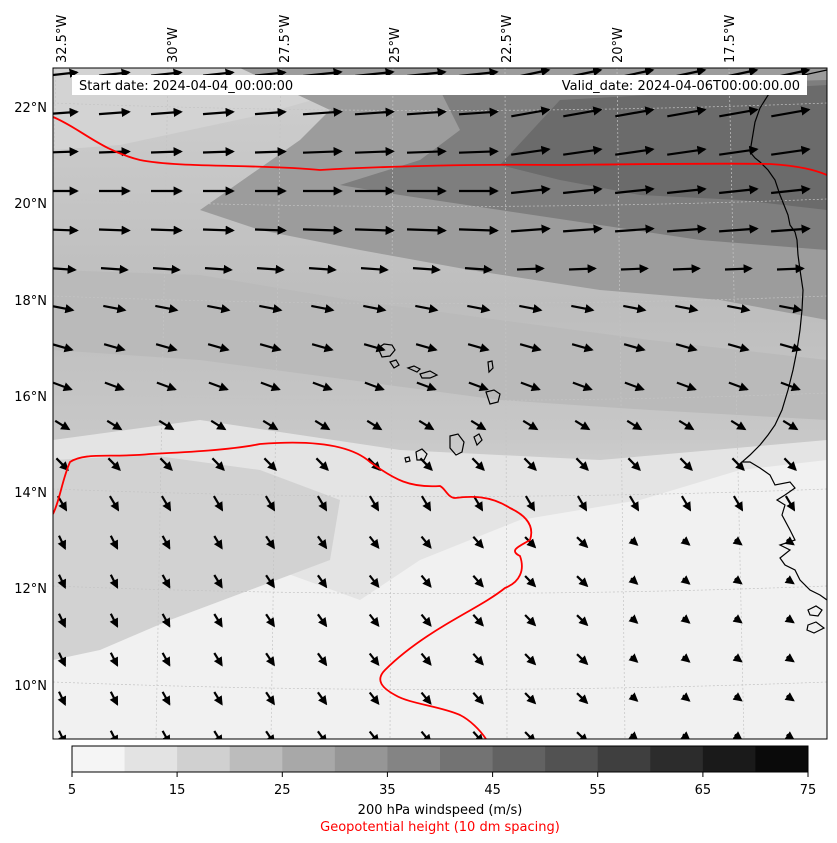 The width and height of the screenshot is (837, 843). I want to click on island-maio, so click(478, 440).